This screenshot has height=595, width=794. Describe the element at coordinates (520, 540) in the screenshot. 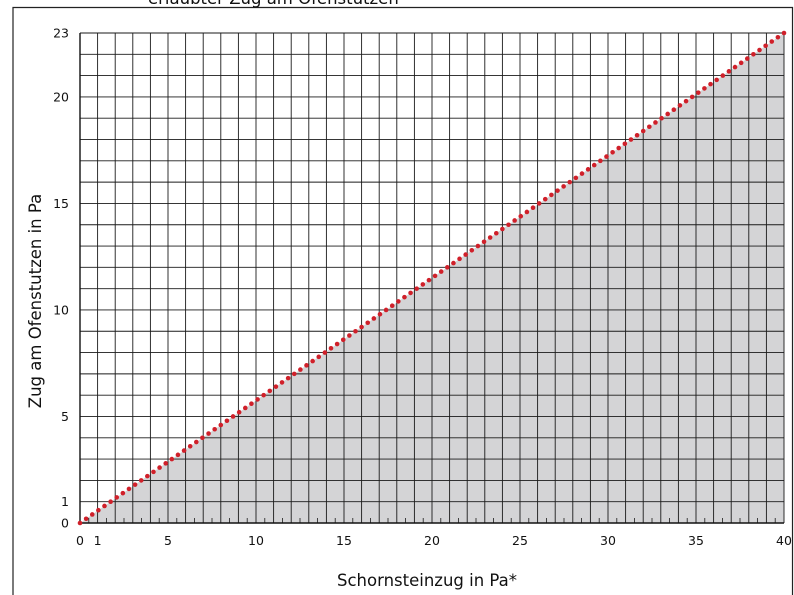

I see `x-tick-label: 25` at that location.